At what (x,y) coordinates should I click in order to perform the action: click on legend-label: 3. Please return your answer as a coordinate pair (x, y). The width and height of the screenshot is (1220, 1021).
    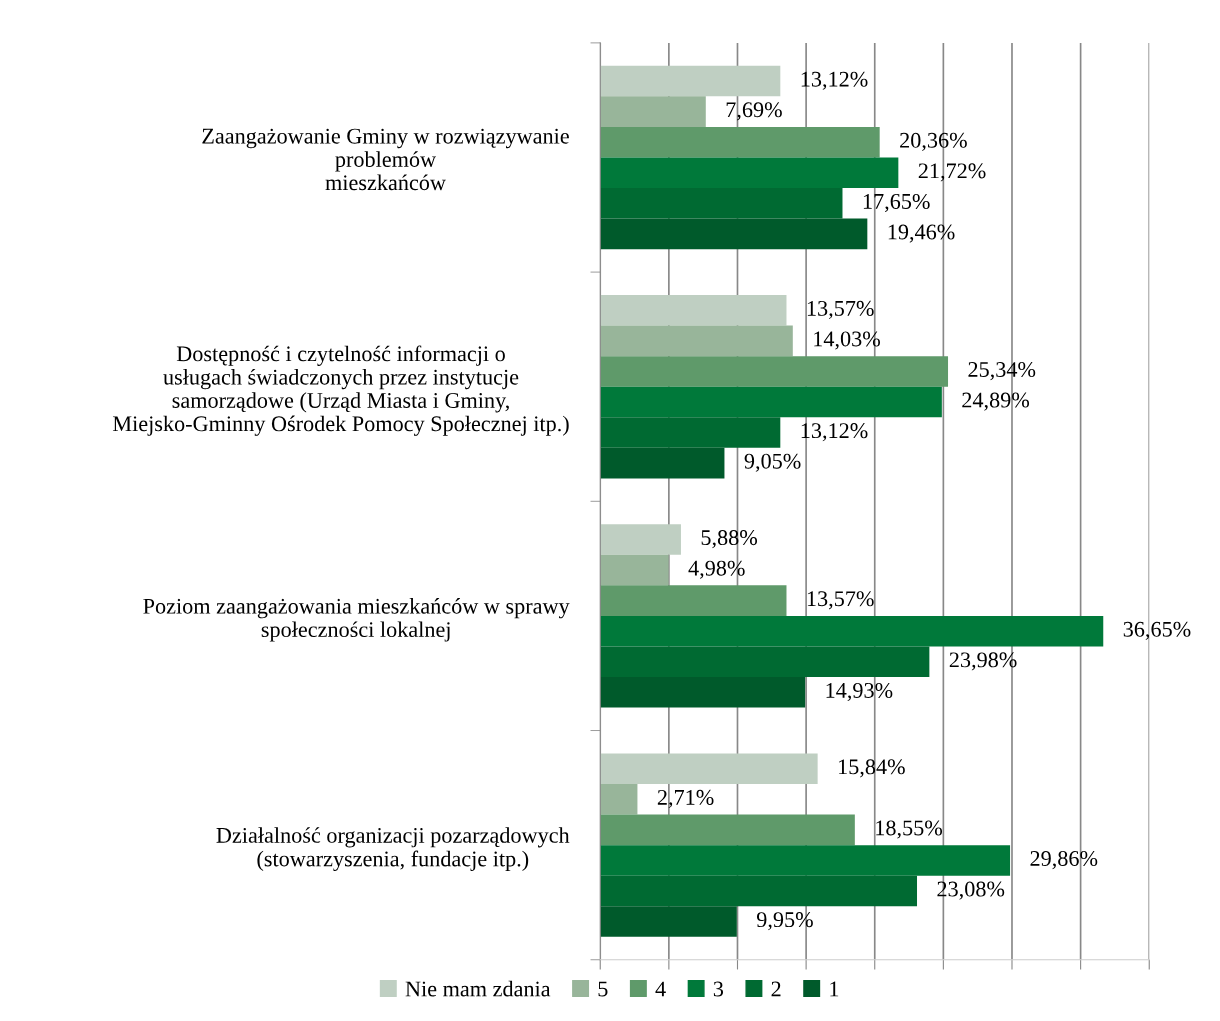
    Looking at the image, I should click on (718, 989).